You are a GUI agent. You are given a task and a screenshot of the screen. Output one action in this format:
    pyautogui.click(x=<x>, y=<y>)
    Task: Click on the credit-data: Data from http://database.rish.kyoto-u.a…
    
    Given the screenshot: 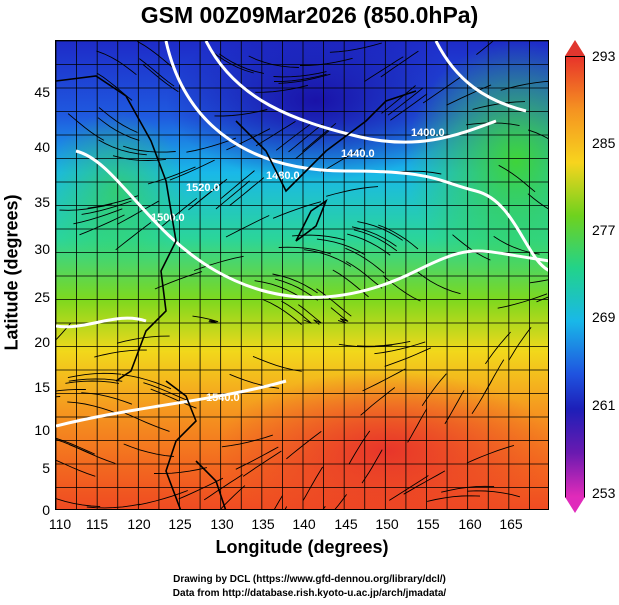 What is the action you would take?
    pyautogui.click(x=309, y=593)
    